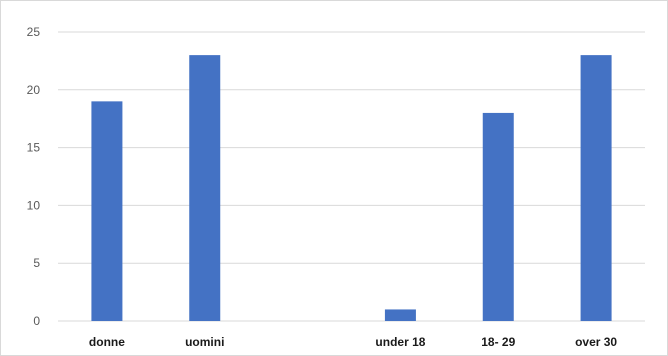 This screenshot has height=356, width=668. I want to click on y-tick-label: 0, so click(36, 321).